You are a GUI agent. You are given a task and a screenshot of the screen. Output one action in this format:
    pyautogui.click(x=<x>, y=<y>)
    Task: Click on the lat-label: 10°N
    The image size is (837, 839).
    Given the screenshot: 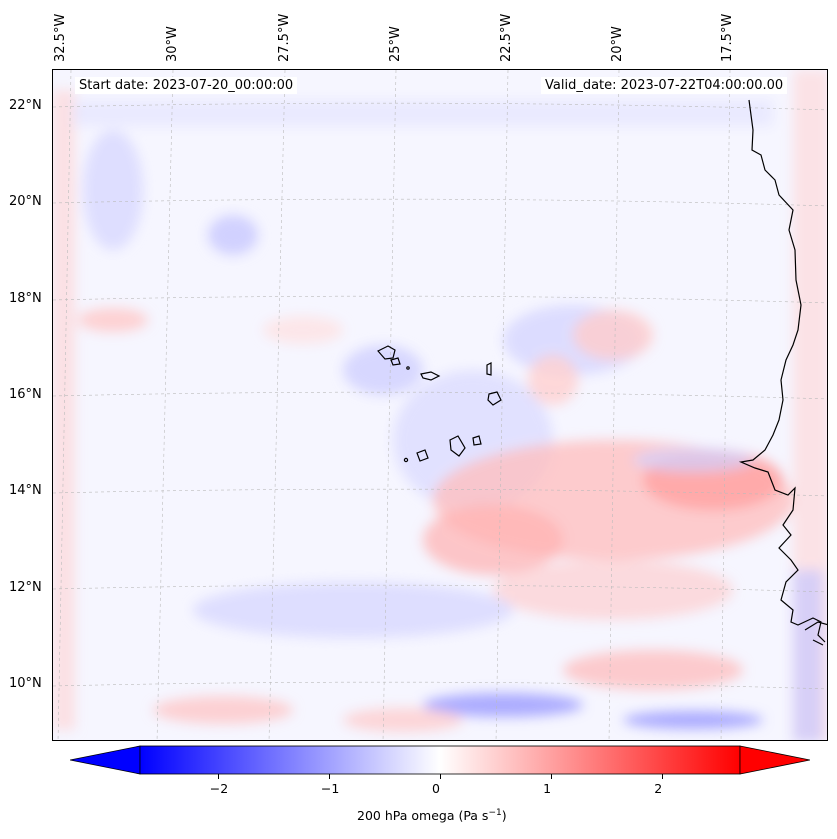 What is the action you would take?
    pyautogui.click(x=25, y=683)
    